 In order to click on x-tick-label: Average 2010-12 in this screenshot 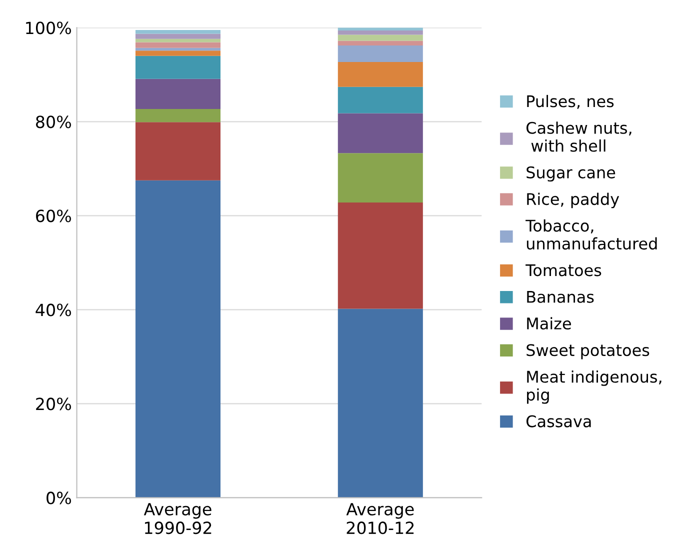, I will do `click(380, 518)`.